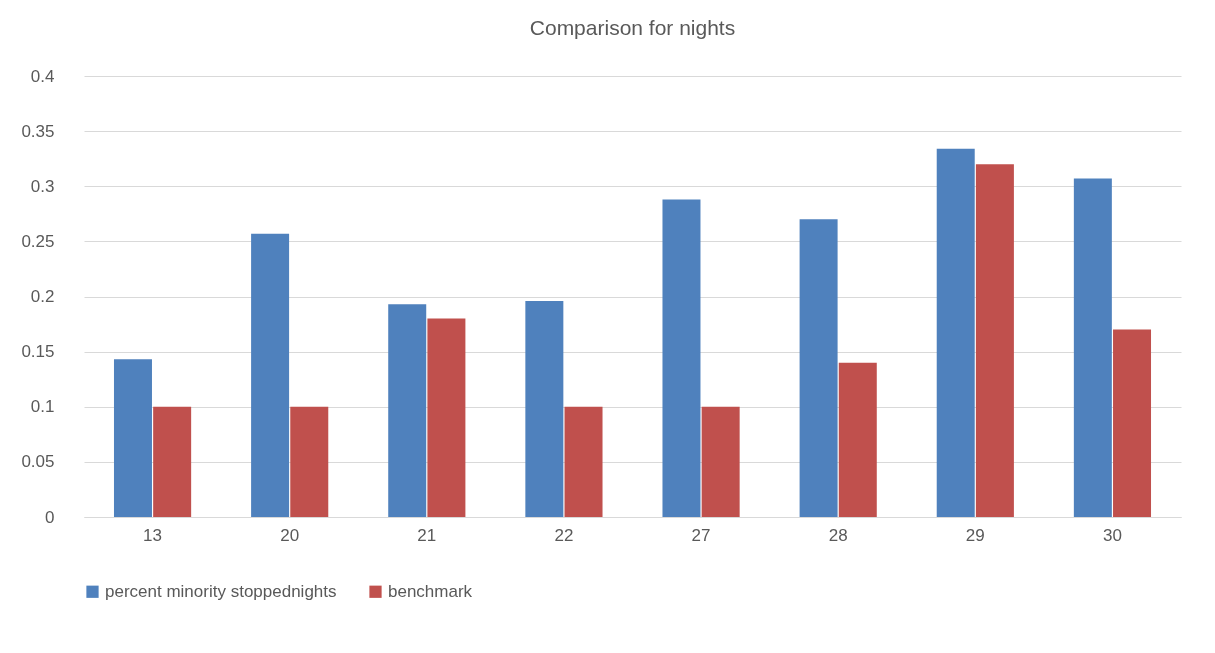 This screenshot has width=1215, height=653. What do you see at coordinates (42, 407) in the screenshot?
I see `y-tick-label: 0.1` at bounding box center [42, 407].